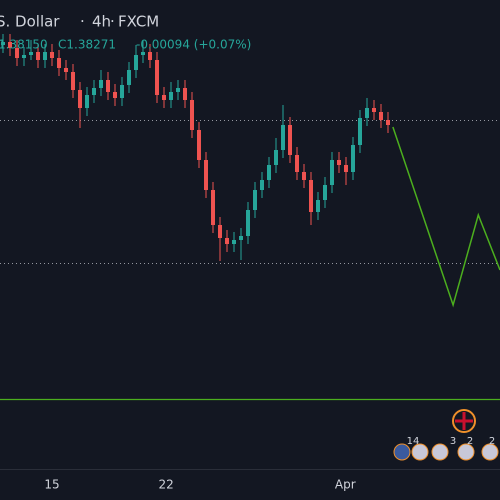 This screenshot has width=500, height=500. What do you see at coordinates (446, 435) in the screenshot?
I see `events: 14 3 2 2` at bounding box center [446, 435].